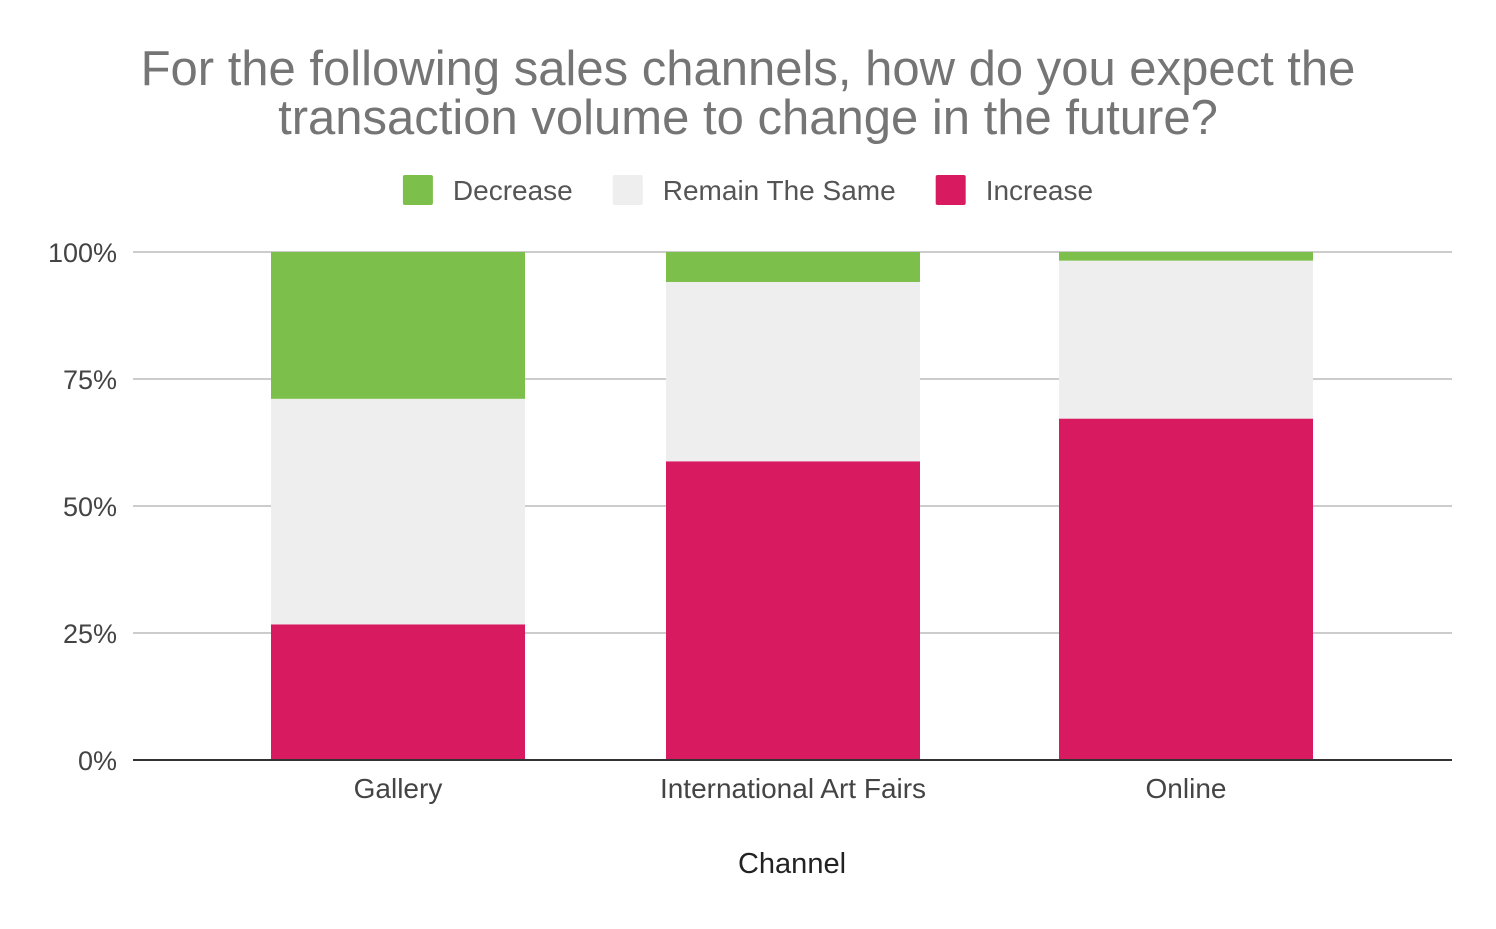  I want to click on bar-online-decrease, so click(1186, 256).